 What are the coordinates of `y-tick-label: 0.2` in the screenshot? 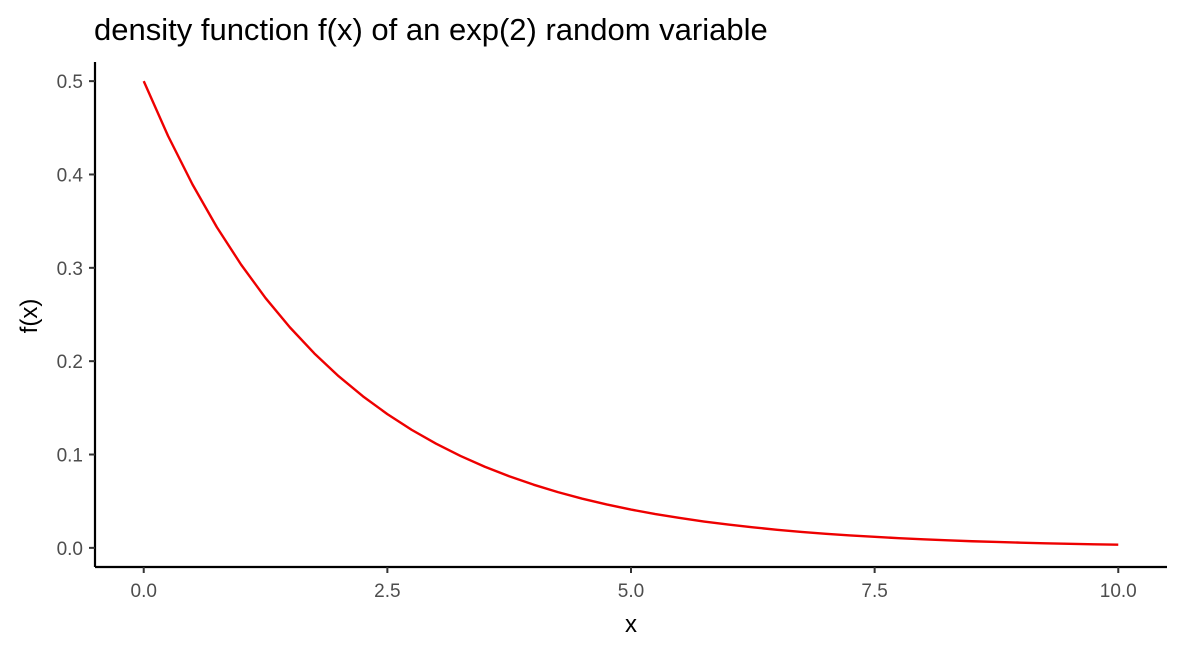 It's located at (70, 362).